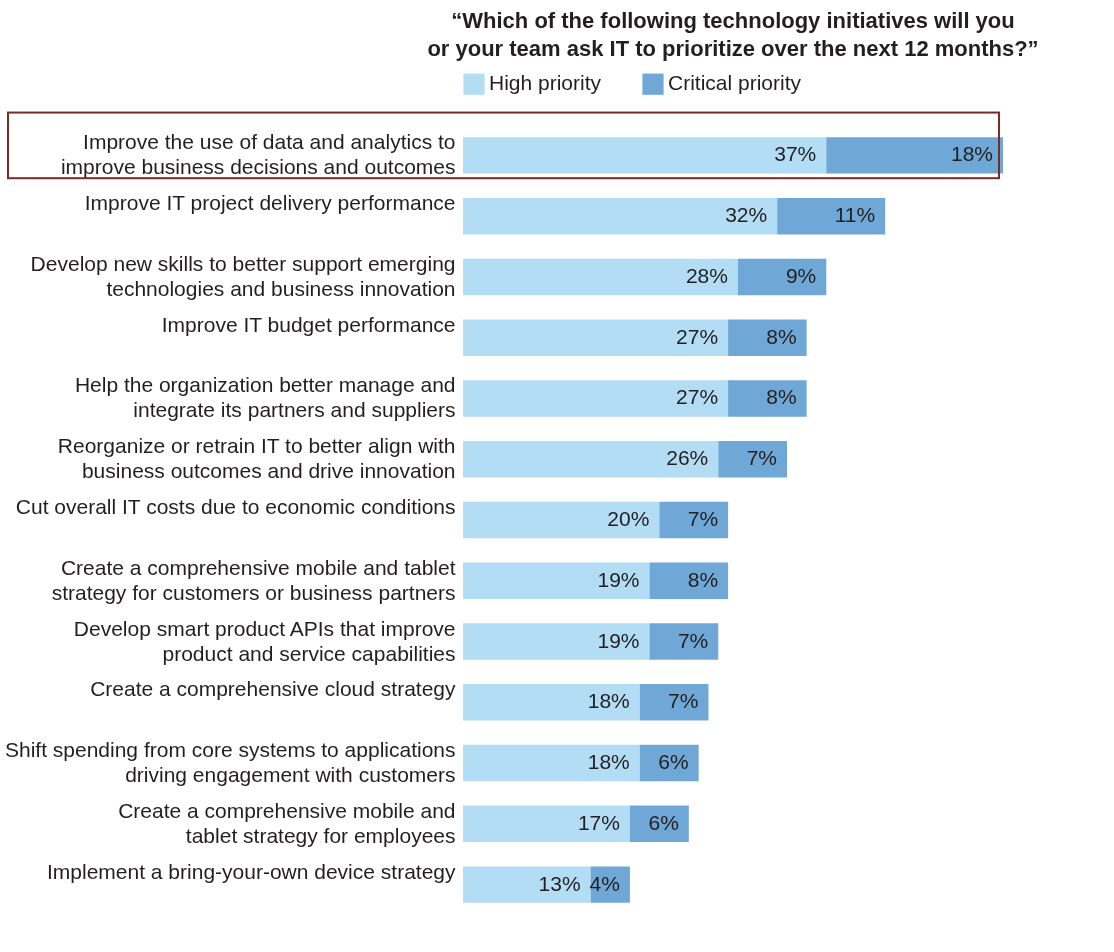 The height and width of the screenshot is (952, 1114). I want to click on data-label: 28%, so click(706, 275).